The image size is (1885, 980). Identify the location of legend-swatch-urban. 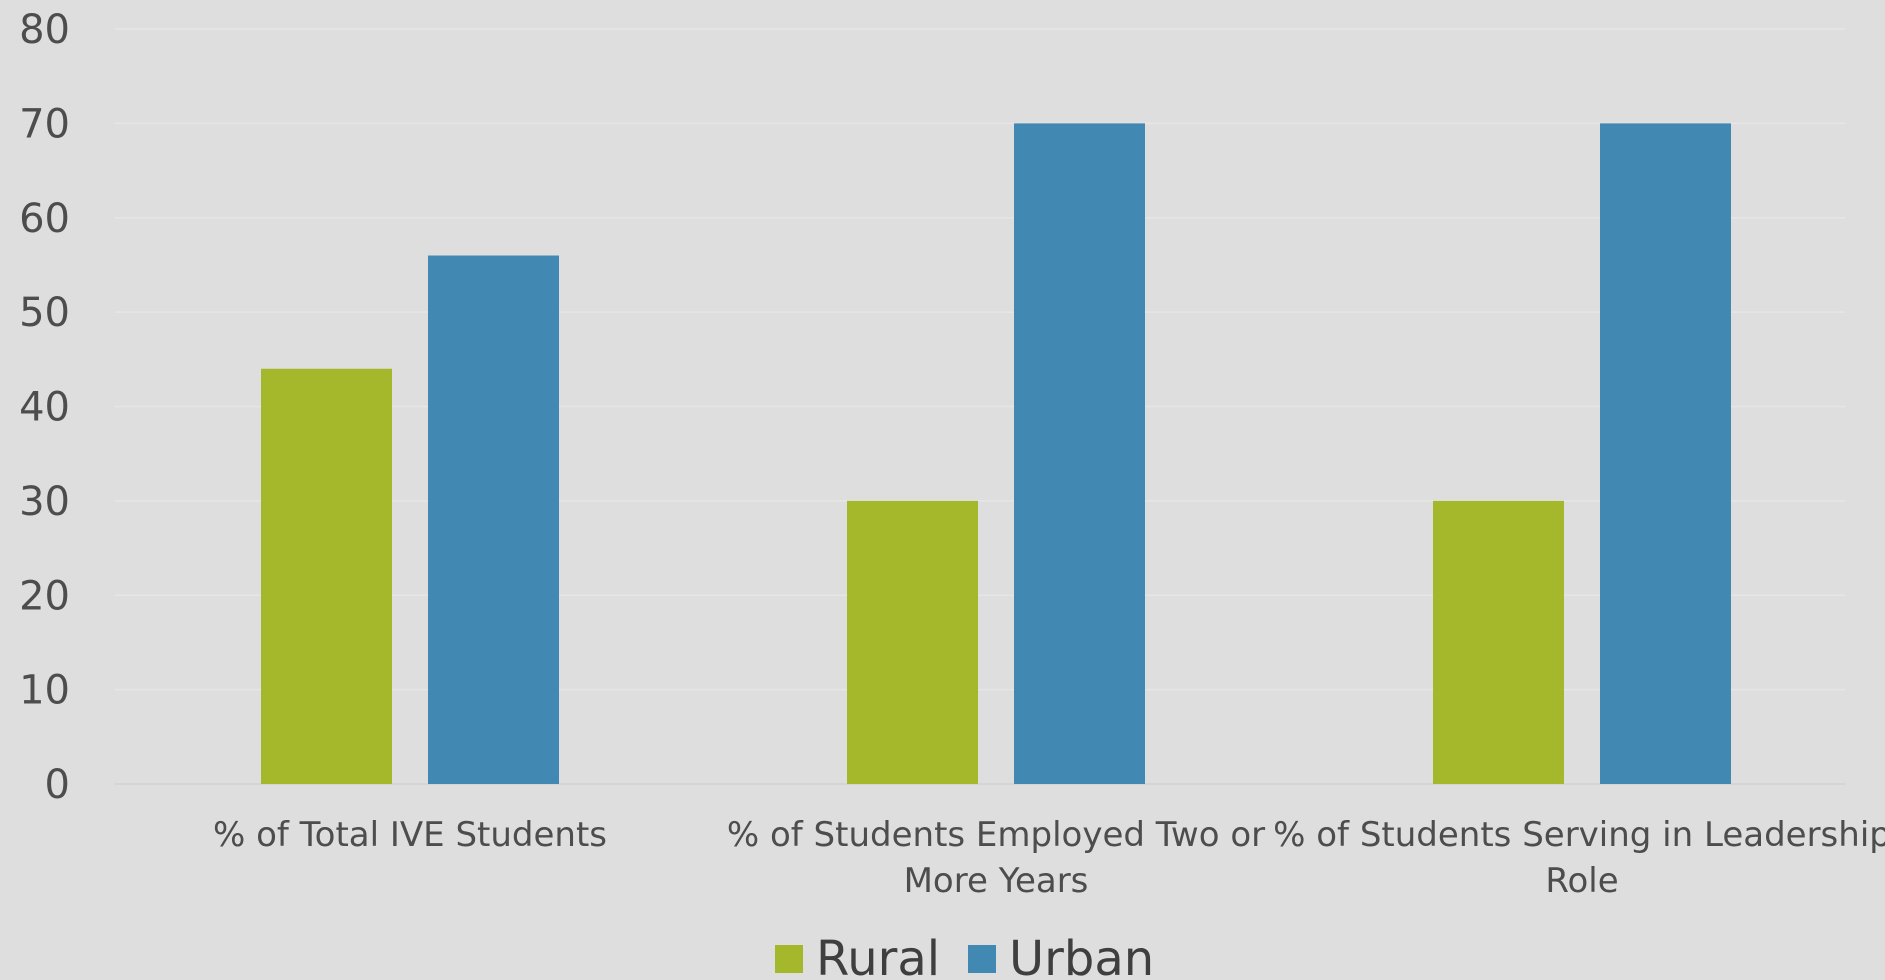
(982, 959).